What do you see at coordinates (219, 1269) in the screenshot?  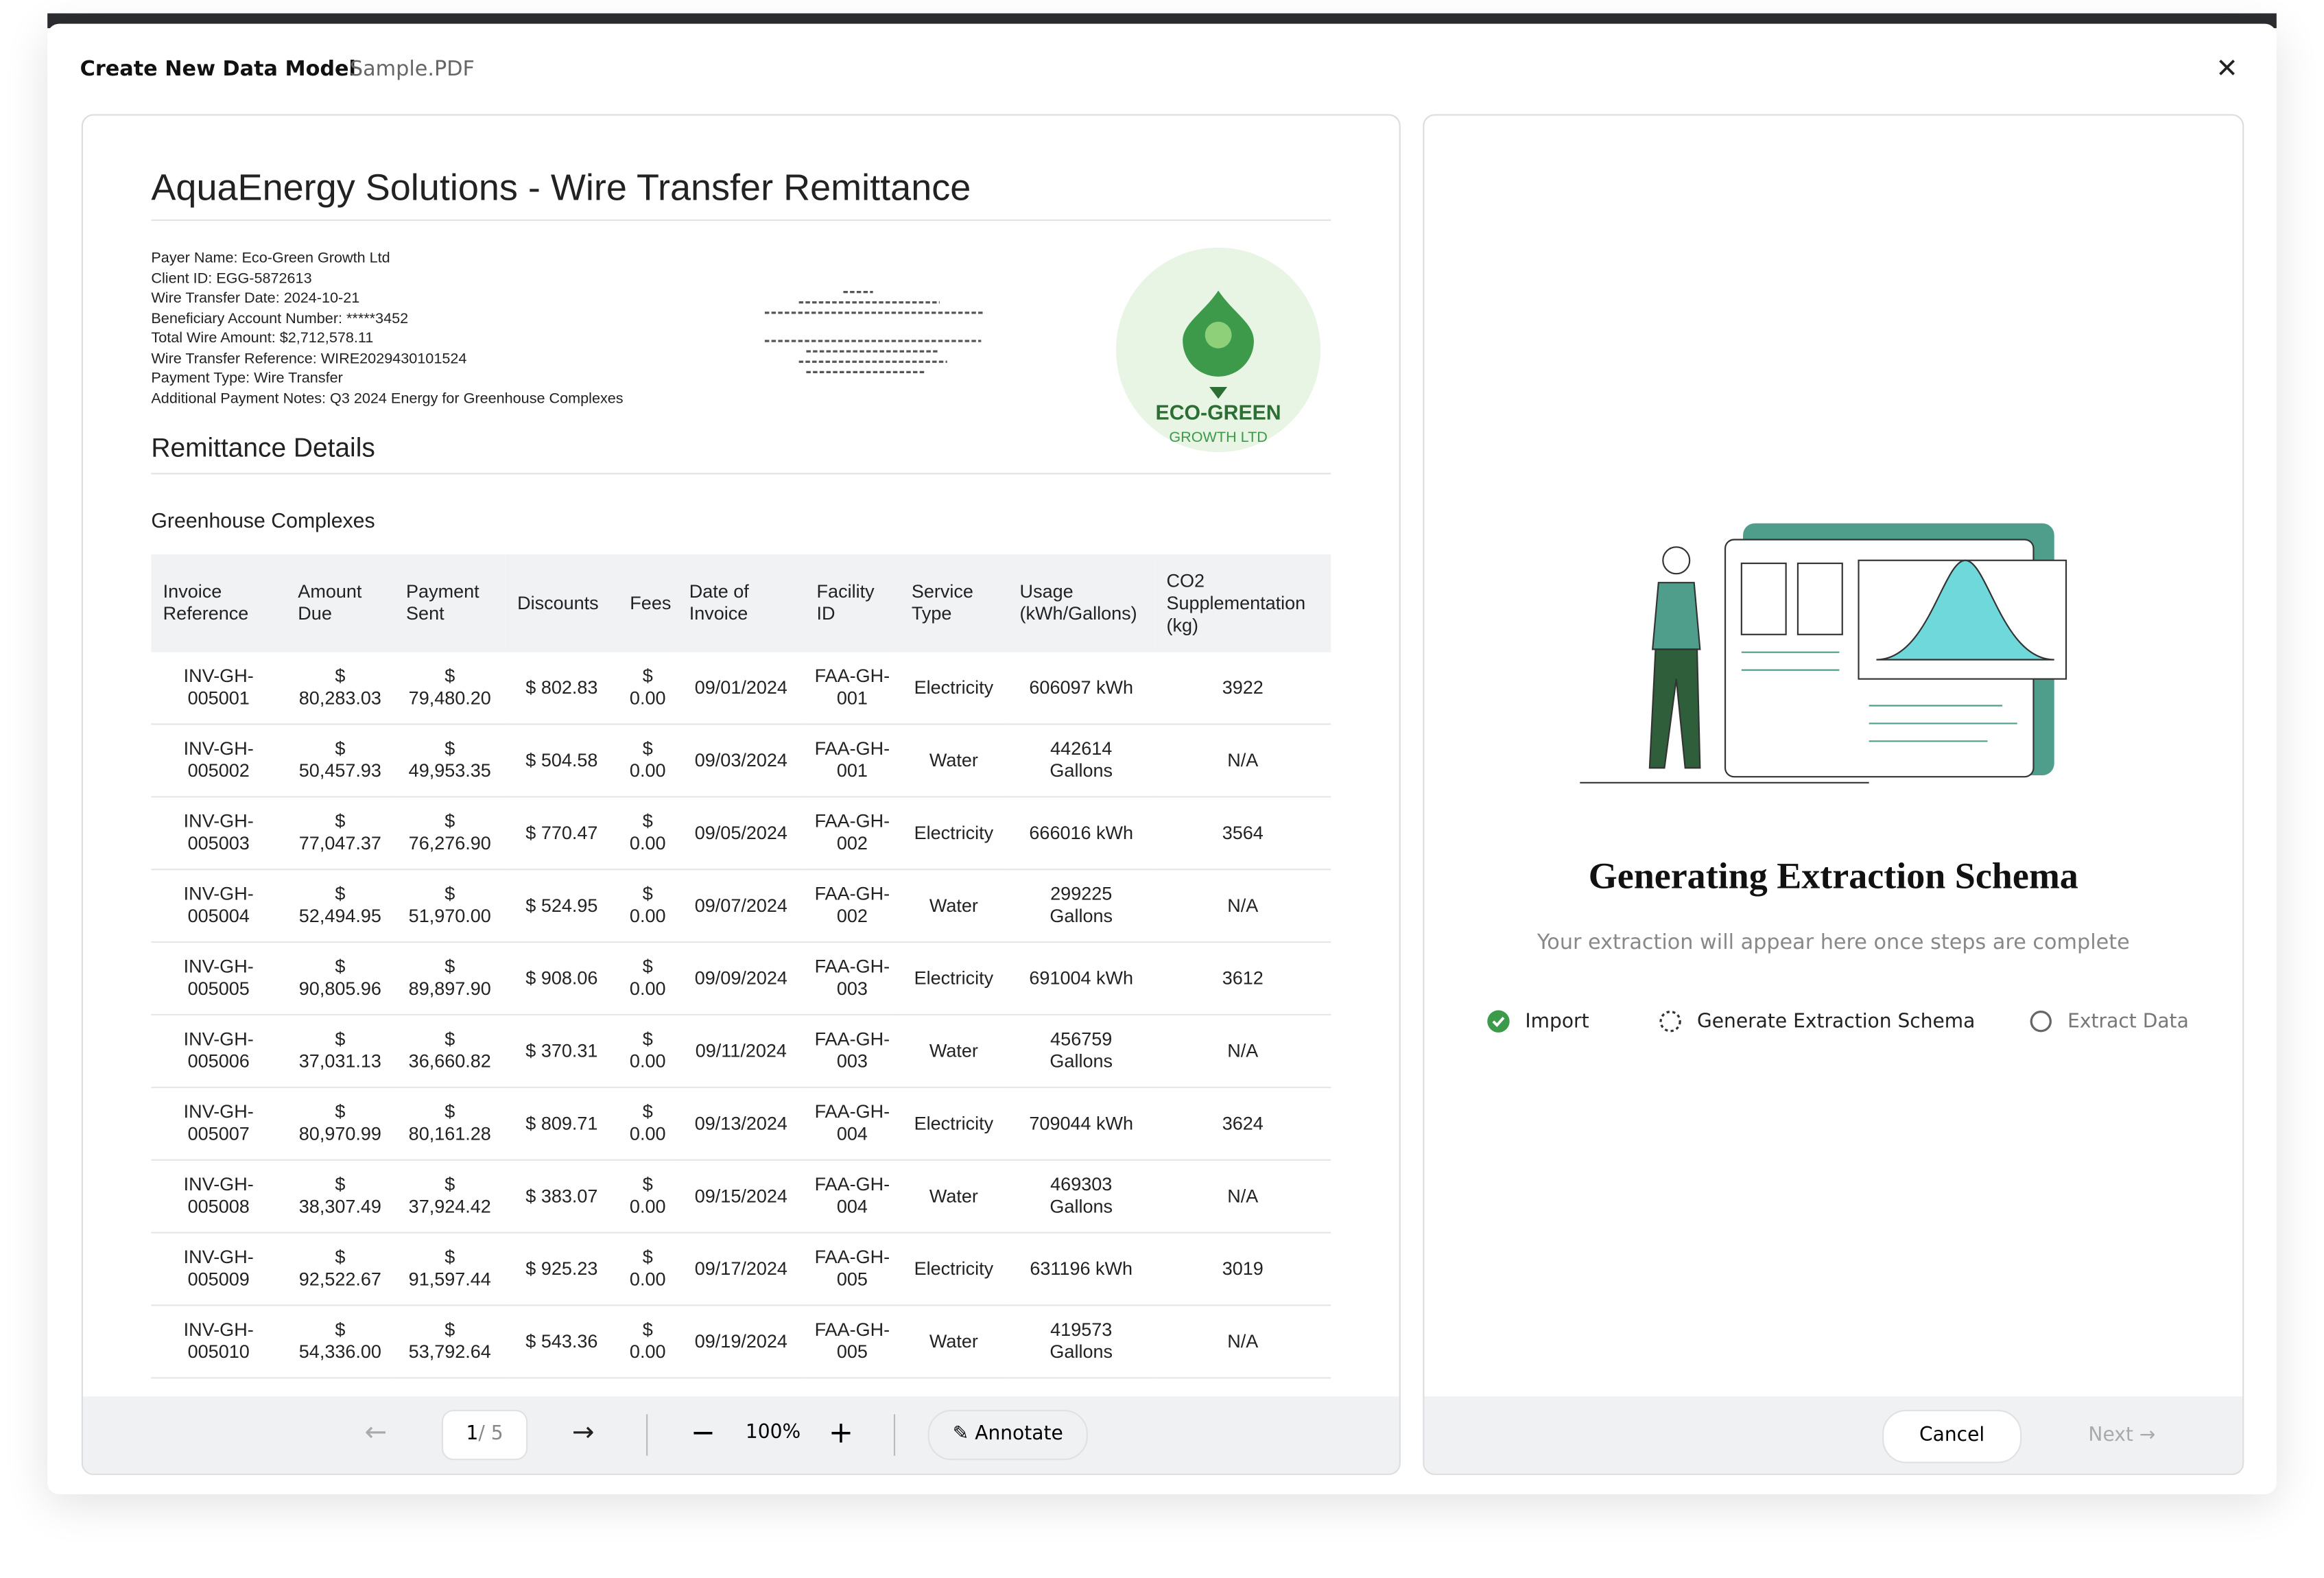 I see `table-cell: INV-GH-005009` at bounding box center [219, 1269].